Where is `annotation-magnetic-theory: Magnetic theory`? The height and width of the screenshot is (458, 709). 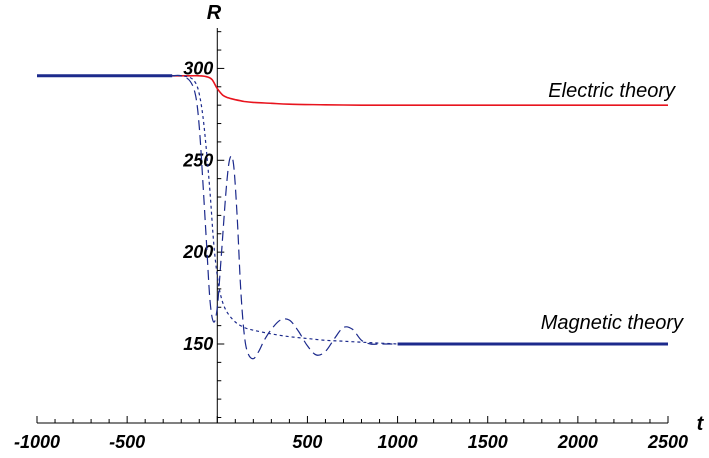
annotation-magnetic-theory: Magnetic theory is located at coordinates (612, 323).